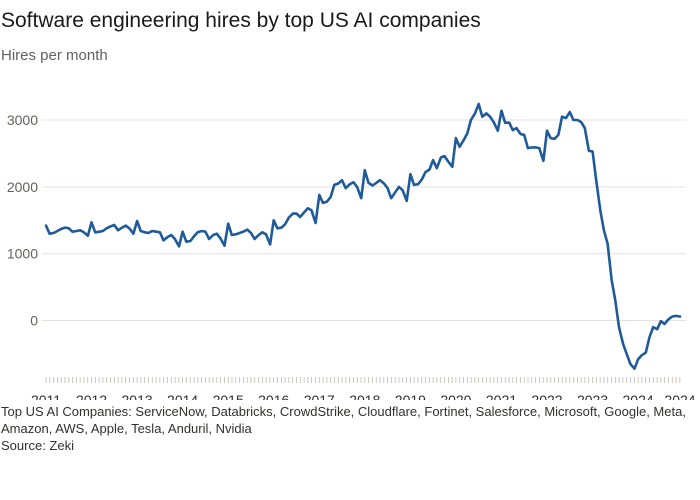 This screenshot has height=500, width=700. I want to click on y-tick-label: 2000, so click(22, 187).